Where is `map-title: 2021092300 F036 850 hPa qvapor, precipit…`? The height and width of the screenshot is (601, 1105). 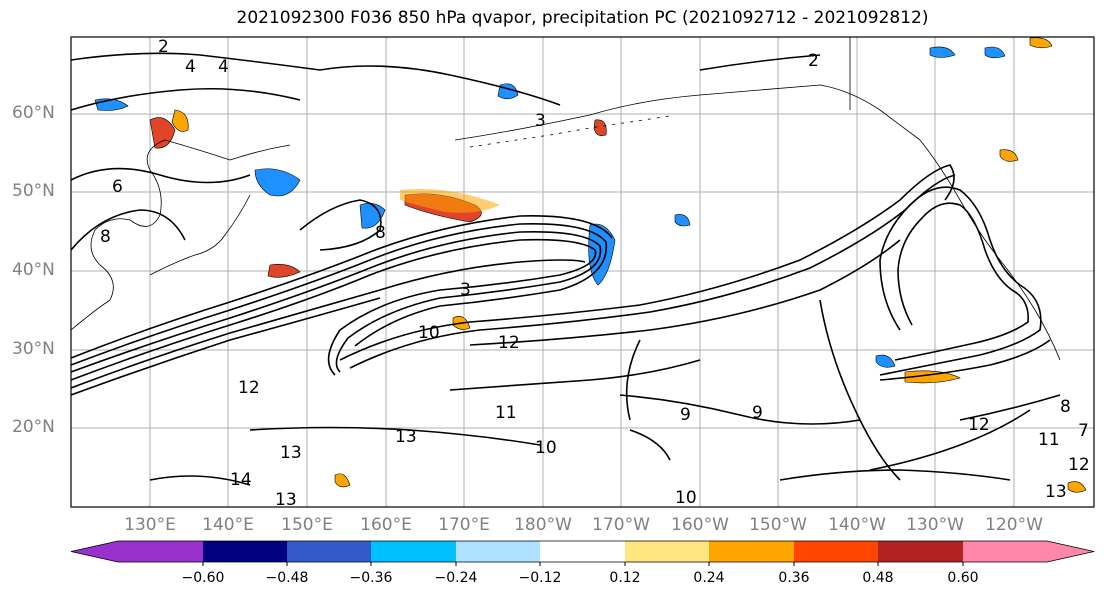
map-title: 2021092300 F036 850 hPa qvapor, precipit… is located at coordinates (582, 18).